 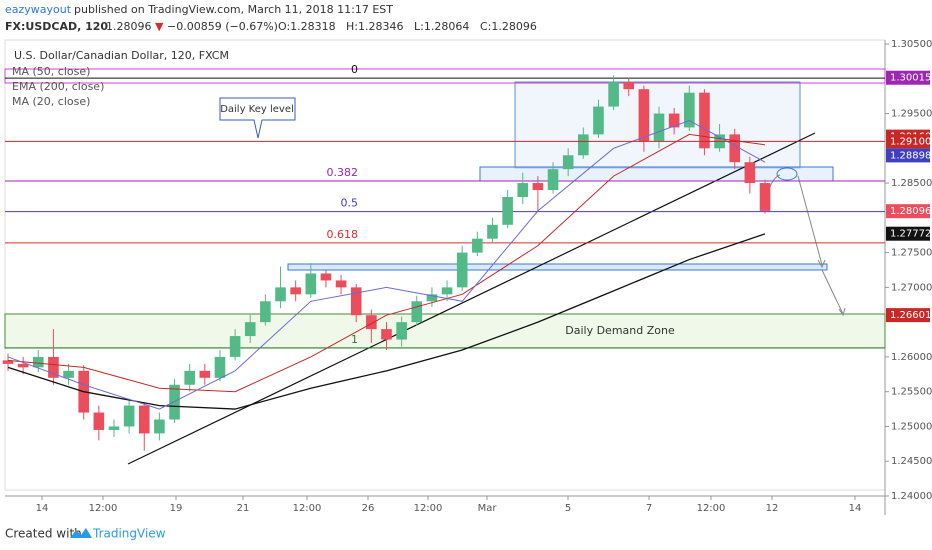 What do you see at coordinates (911, 357) in the screenshot?
I see `y-tick-label: 1.26000` at bounding box center [911, 357].